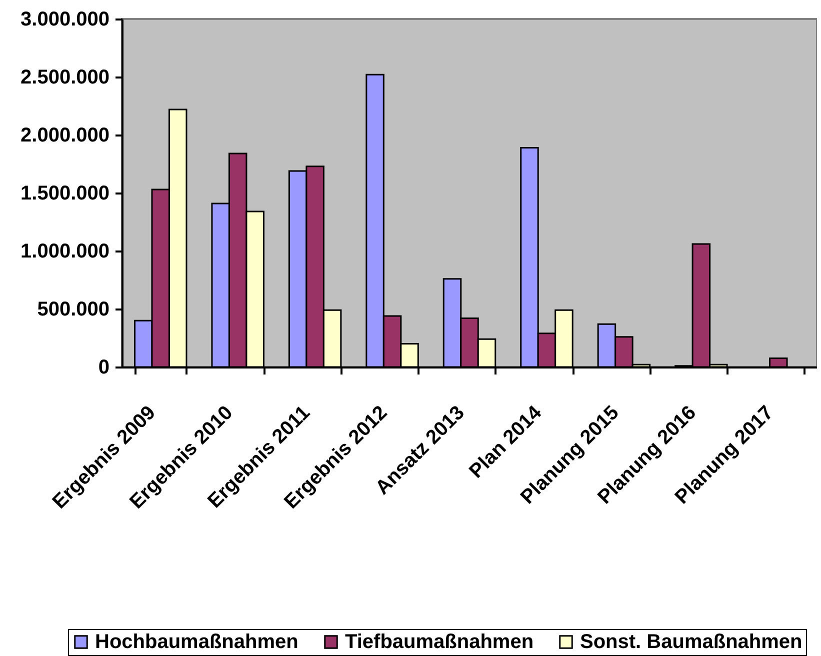 This screenshot has width=821, height=656. What do you see at coordinates (691, 642) in the screenshot?
I see `legend-label: Sonst. Baumaßnahmen` at bounding box center [691, 642].